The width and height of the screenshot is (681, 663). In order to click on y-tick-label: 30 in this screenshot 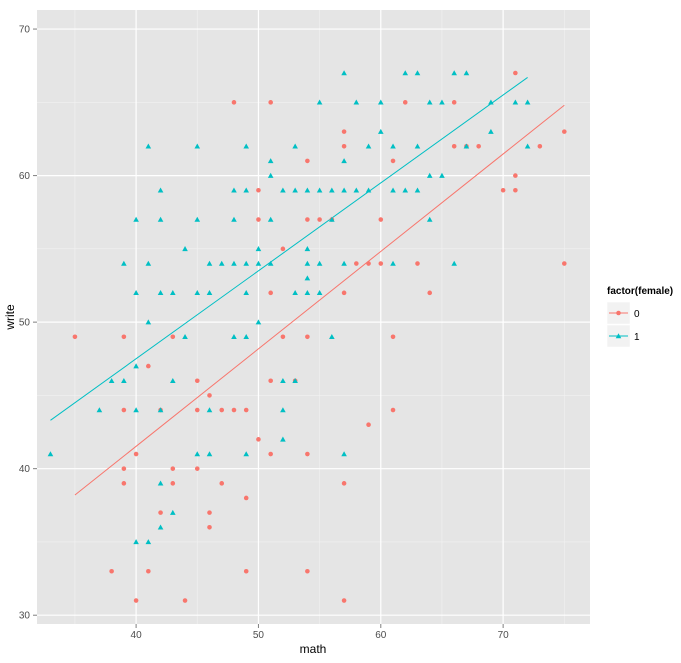, I will do `click(25, 616)`.